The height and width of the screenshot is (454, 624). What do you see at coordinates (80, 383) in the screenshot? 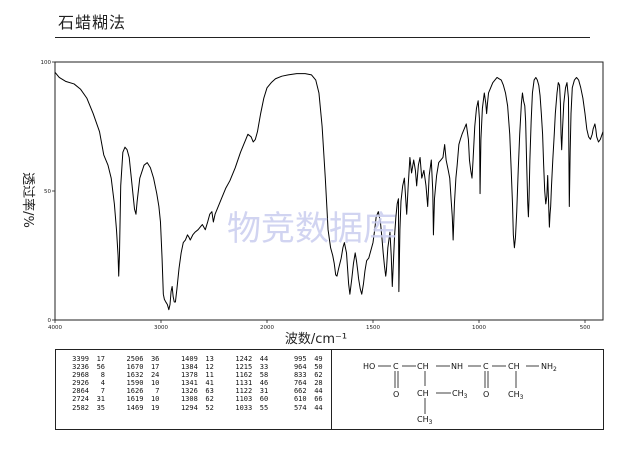
I see `peak-wavenumber: 2926` at bounding box center [80, 383].